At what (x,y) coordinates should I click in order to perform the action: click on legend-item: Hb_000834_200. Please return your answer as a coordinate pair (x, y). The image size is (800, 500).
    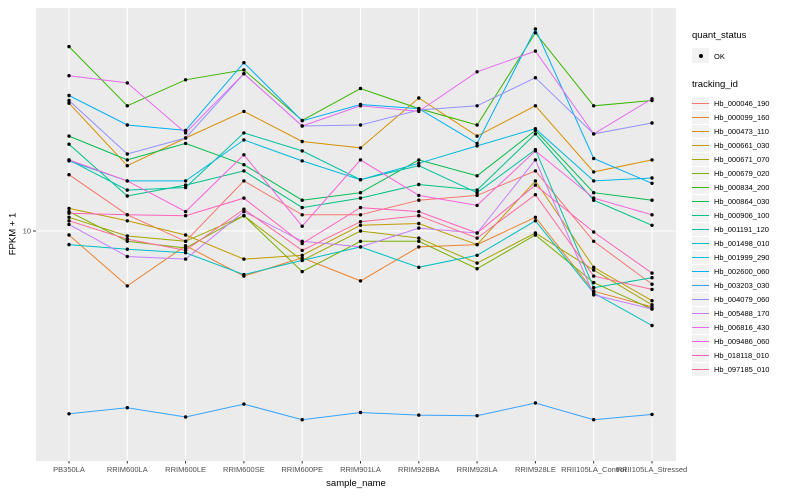
    Looking at the image, I should click on (730, 187).